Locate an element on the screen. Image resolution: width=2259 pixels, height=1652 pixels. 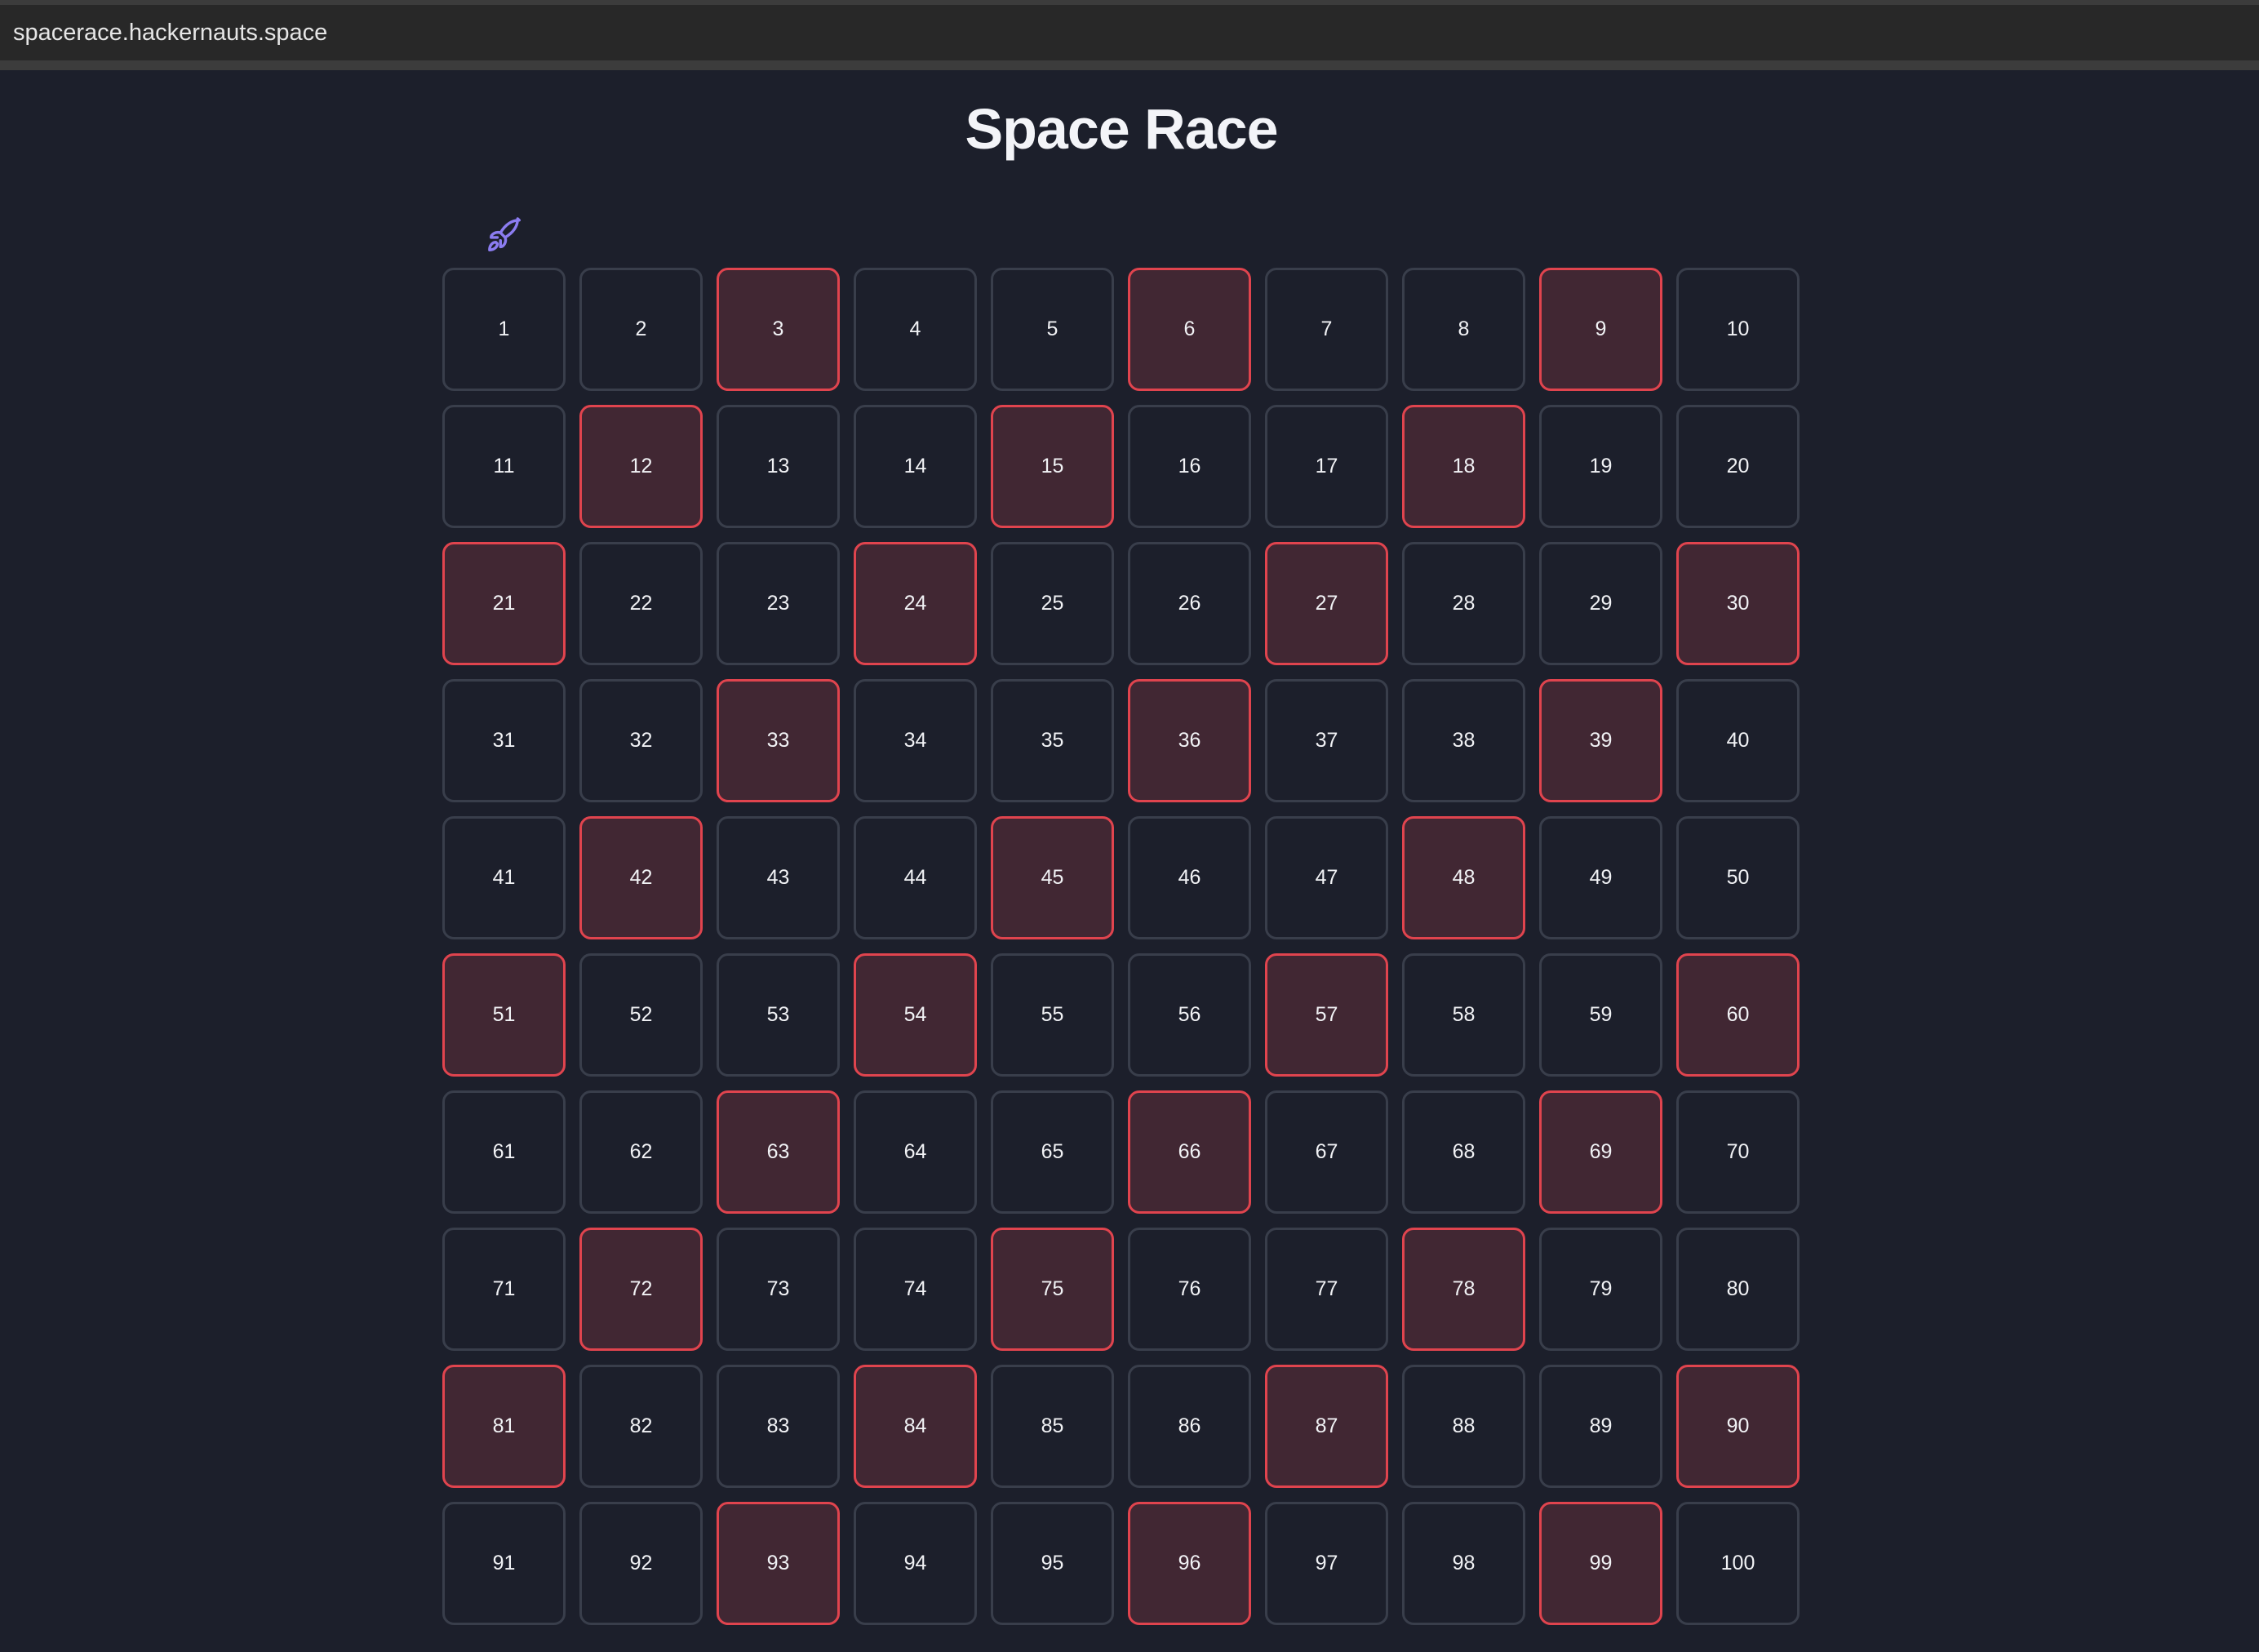
board-cell: 41 is located at coordinates (504, 877).